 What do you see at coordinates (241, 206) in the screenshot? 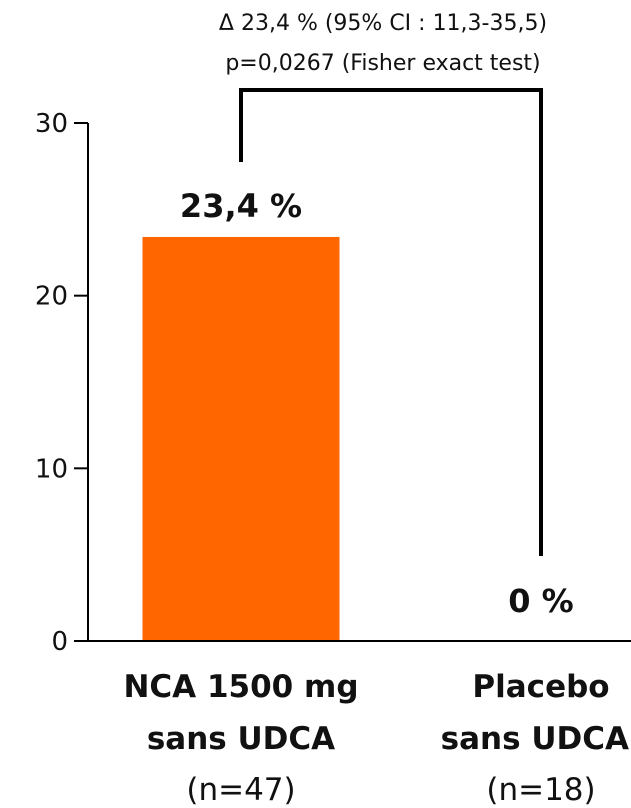
I see `bar-value-label: 23,4 %` at bounding box center [241, 206].